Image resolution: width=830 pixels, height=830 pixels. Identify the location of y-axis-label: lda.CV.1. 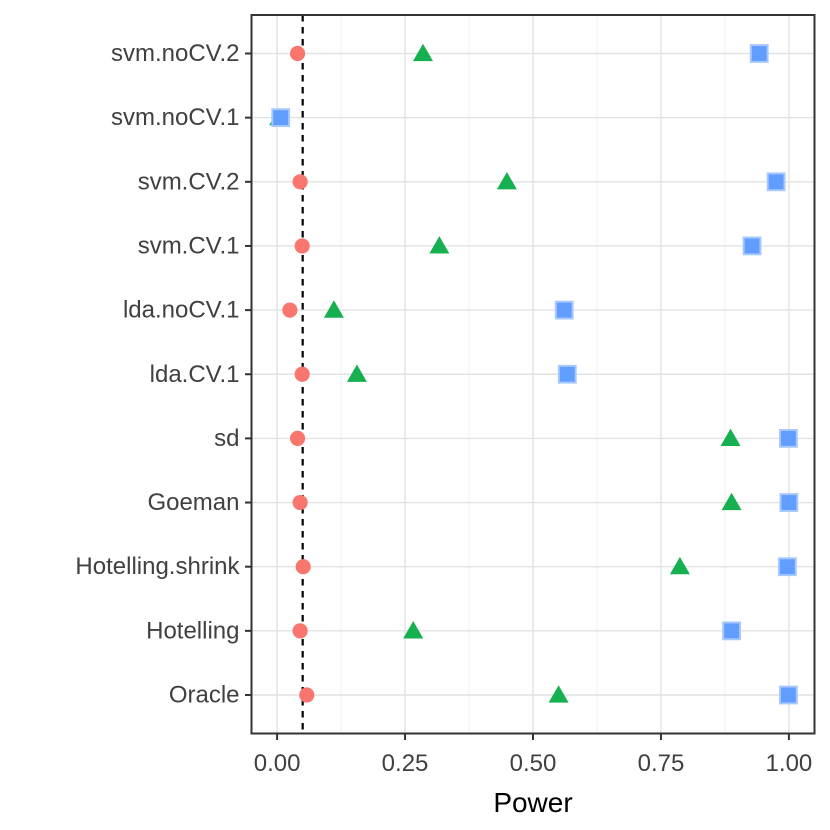
(195, 374).